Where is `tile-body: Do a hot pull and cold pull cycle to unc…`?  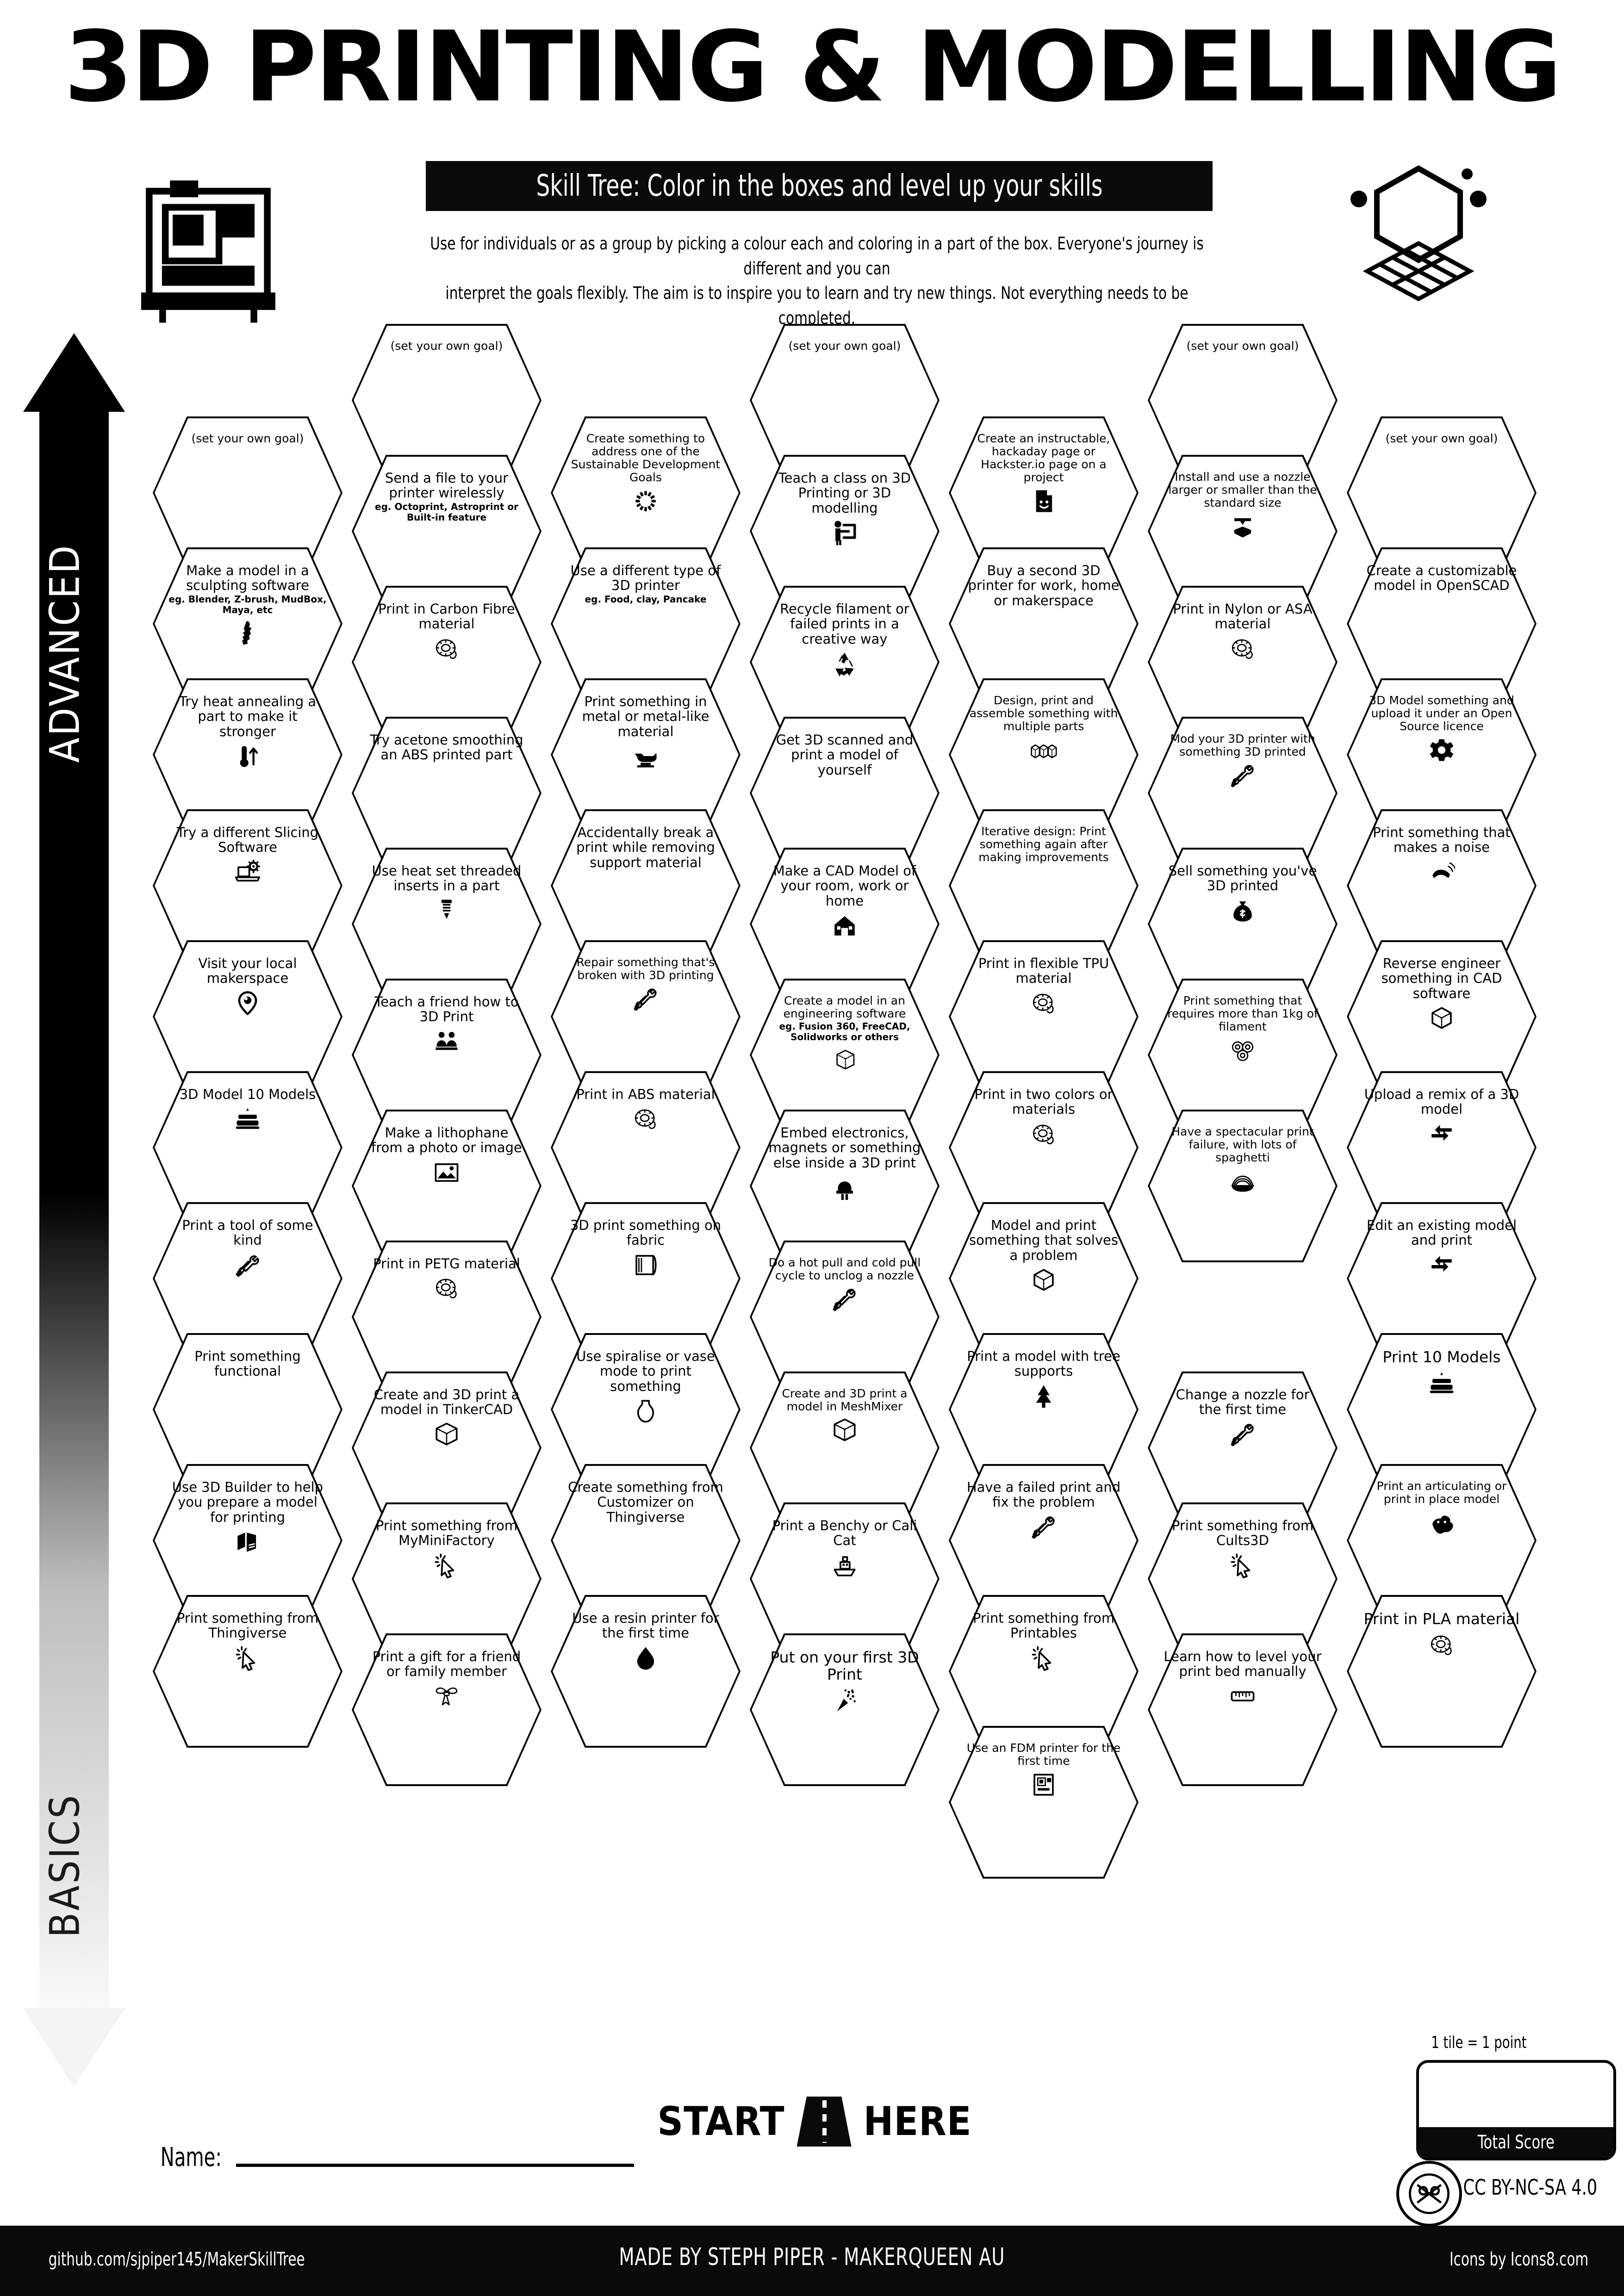
tile-body: Do a hot pull and cold pull cycle to unc… is located at coordinates (844, 1285).